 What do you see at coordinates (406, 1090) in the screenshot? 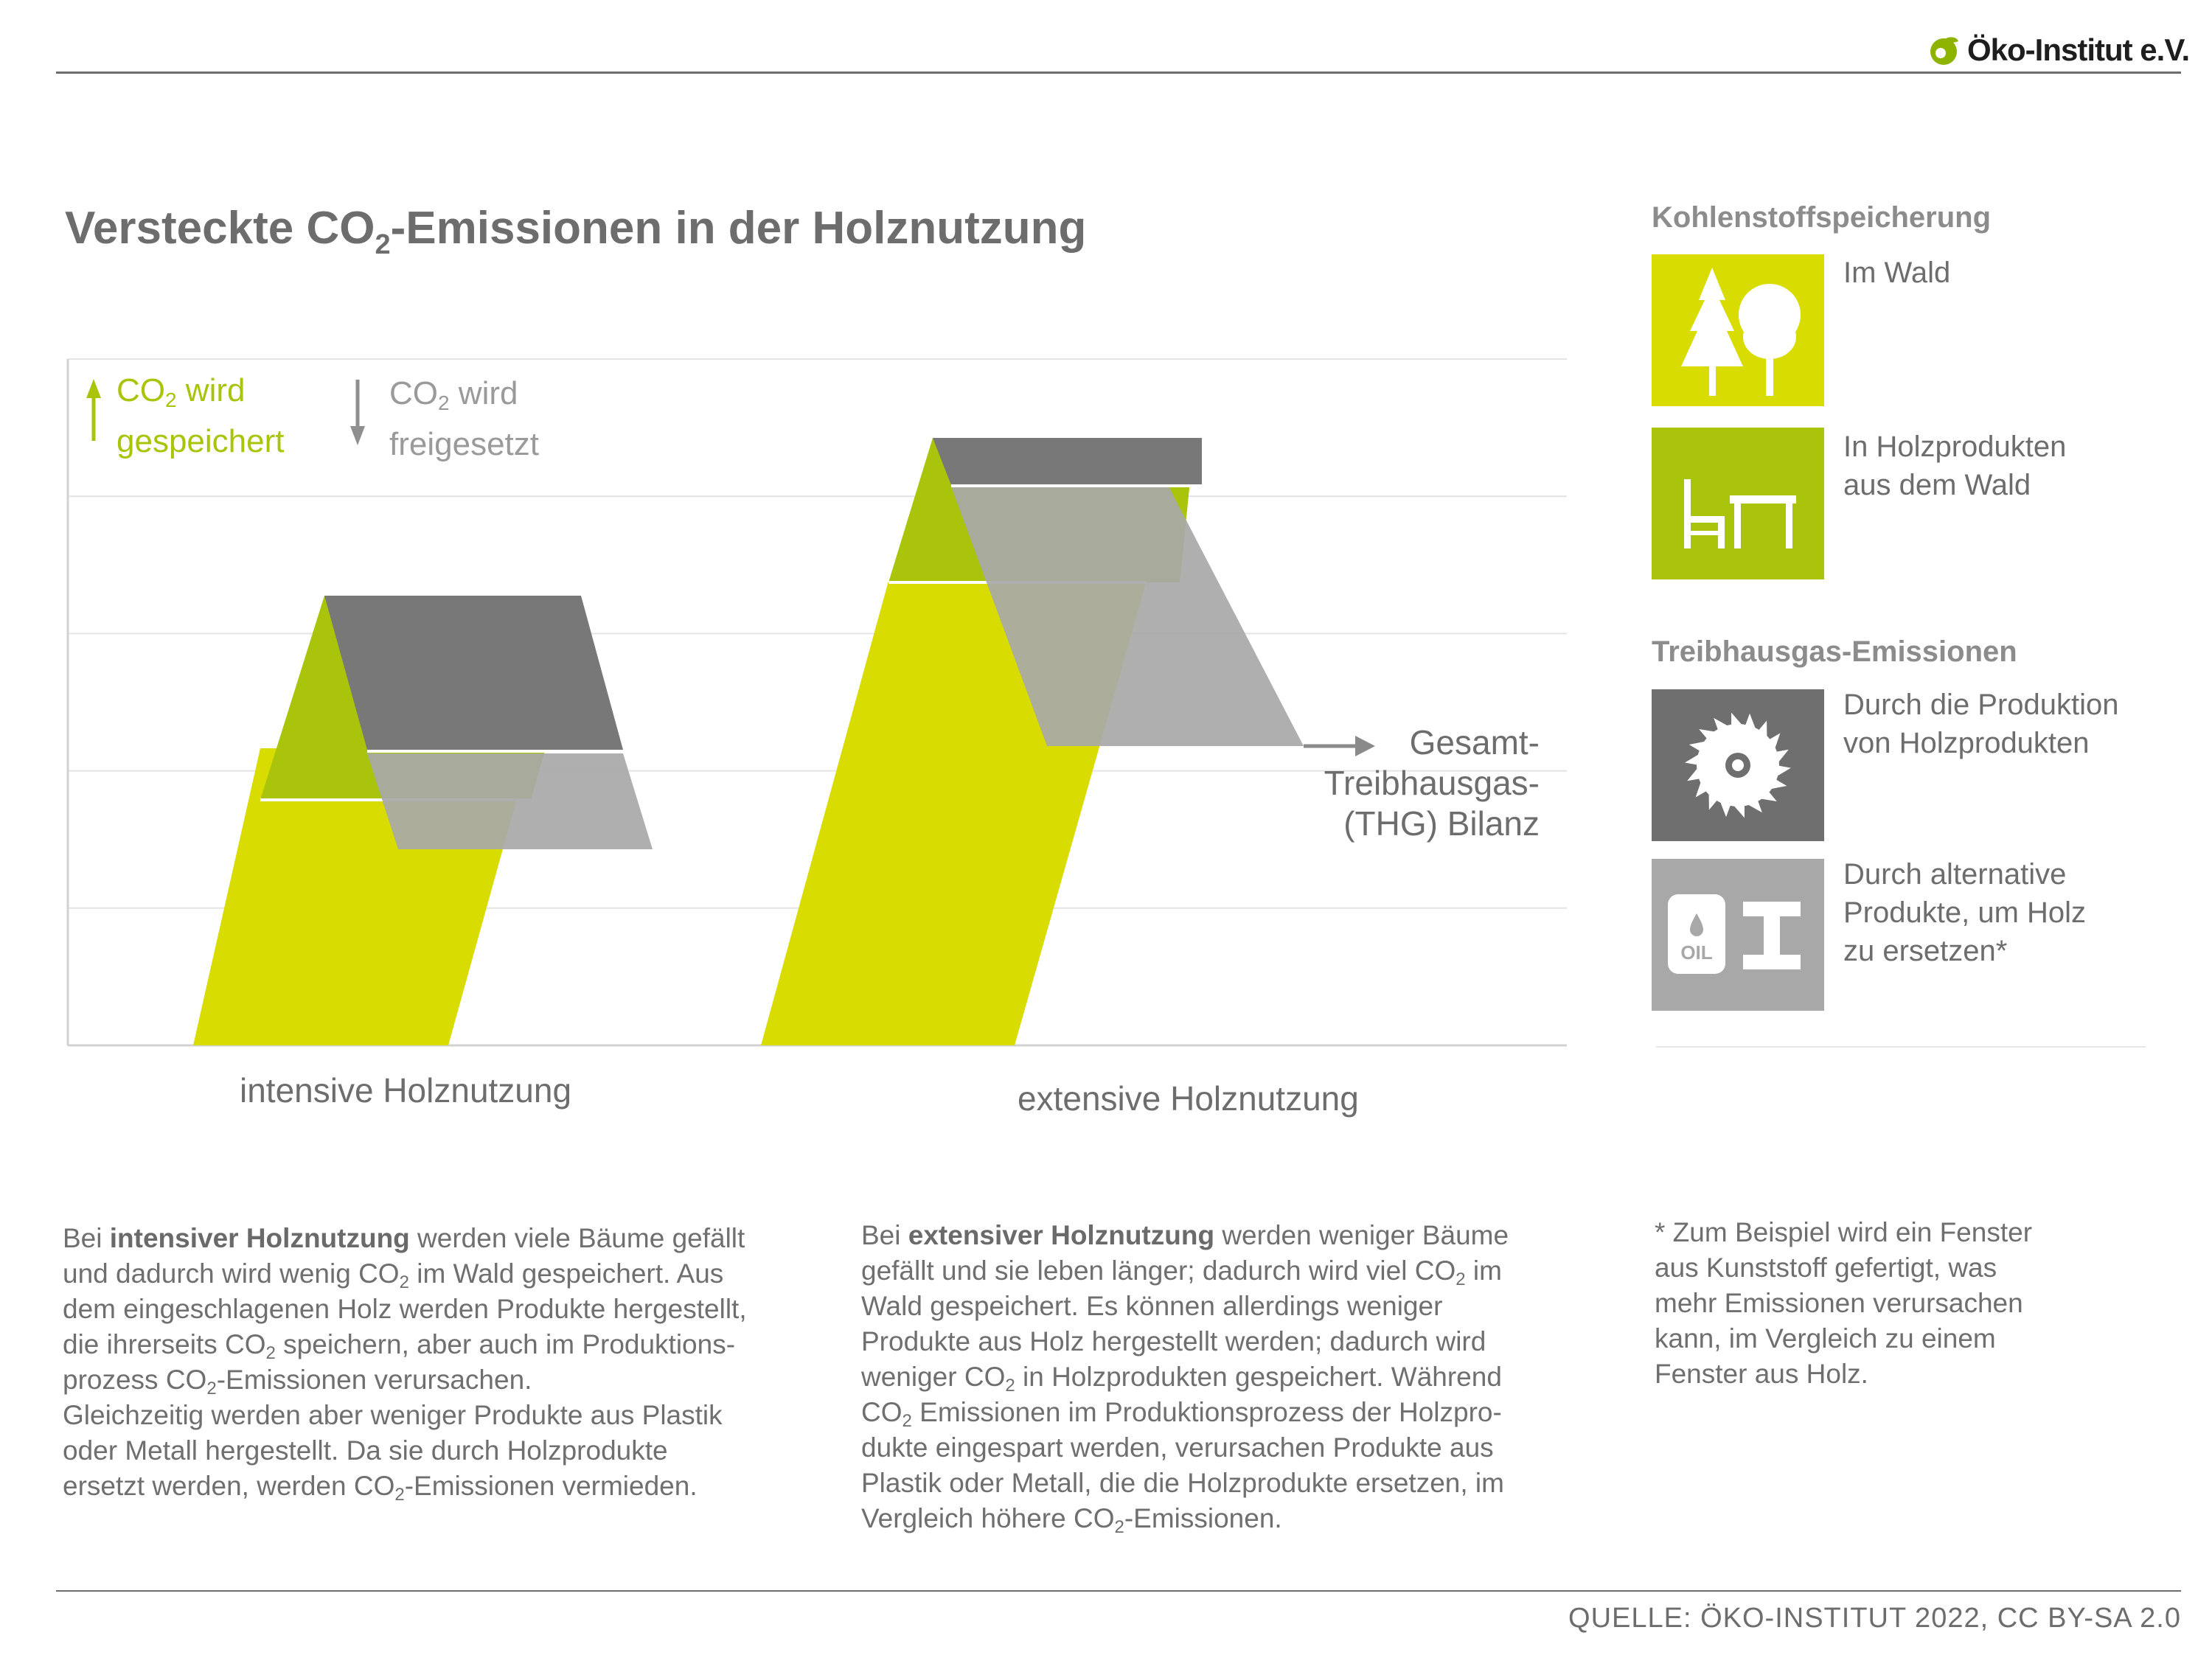
I see `category-label-intensive: intensive Holznutzung` at bounding box center [406, 1090].